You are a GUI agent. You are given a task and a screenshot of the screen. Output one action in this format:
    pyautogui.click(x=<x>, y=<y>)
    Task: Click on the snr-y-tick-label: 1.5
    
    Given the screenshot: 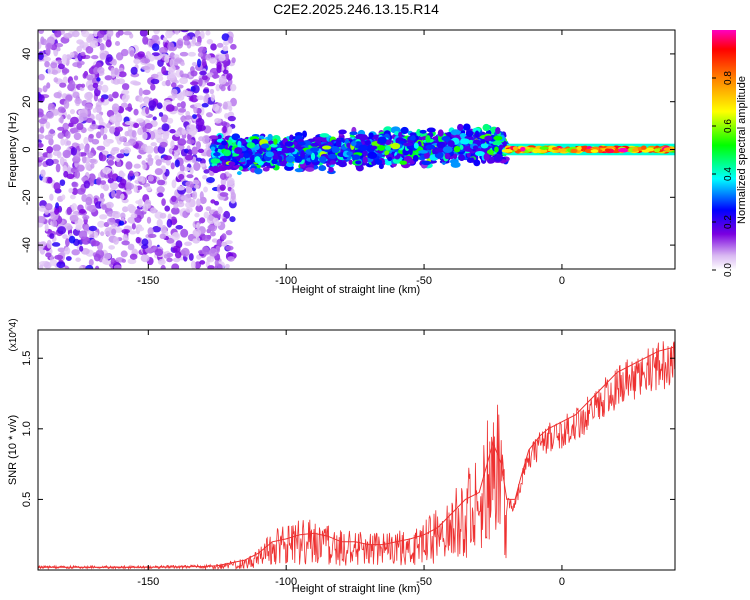 What is the action you would take?
    pyautogui.click(x=27, y=358)
    